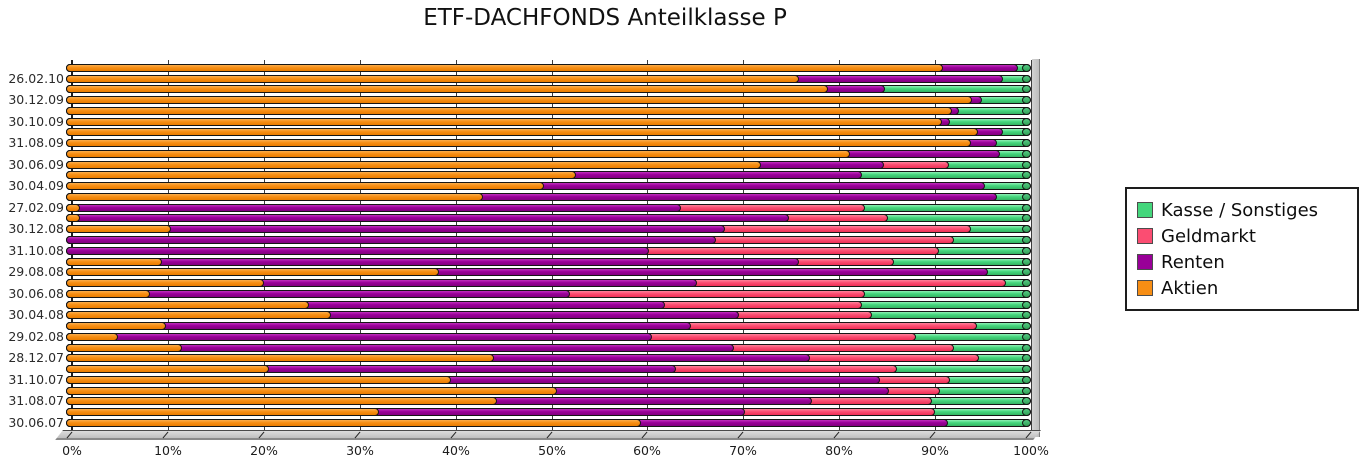  I want to click on y-tick-label: 30.06.08, so click(36, 293).